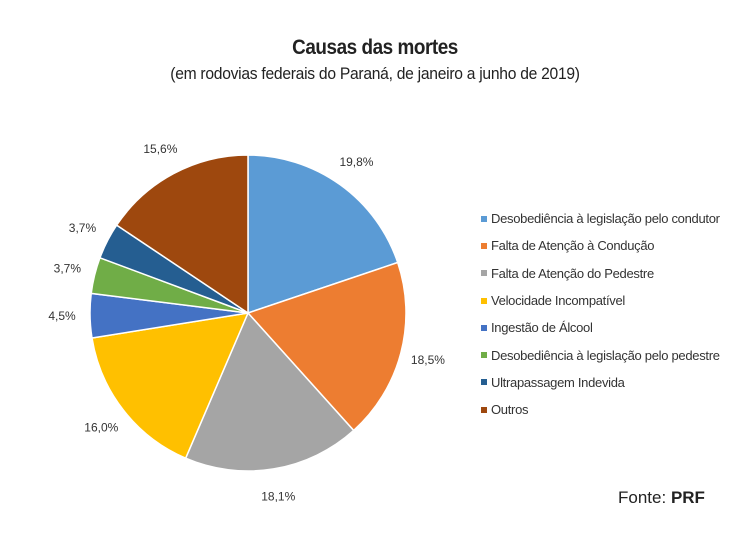 Image resolution: width=750 pixels, height=548 pixels. Describe the element at coordinates (558, 382) in the screenshot. I see `legend-label: Ultrapassagem Indevida` at that location.